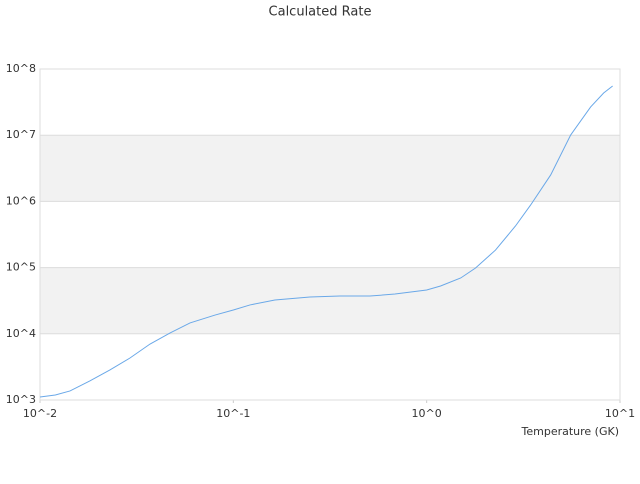  What do you see at coordinates (21, 200) in the screenshot?
I see `y-tick-label: 10^6` at bounding box center [21, 200].